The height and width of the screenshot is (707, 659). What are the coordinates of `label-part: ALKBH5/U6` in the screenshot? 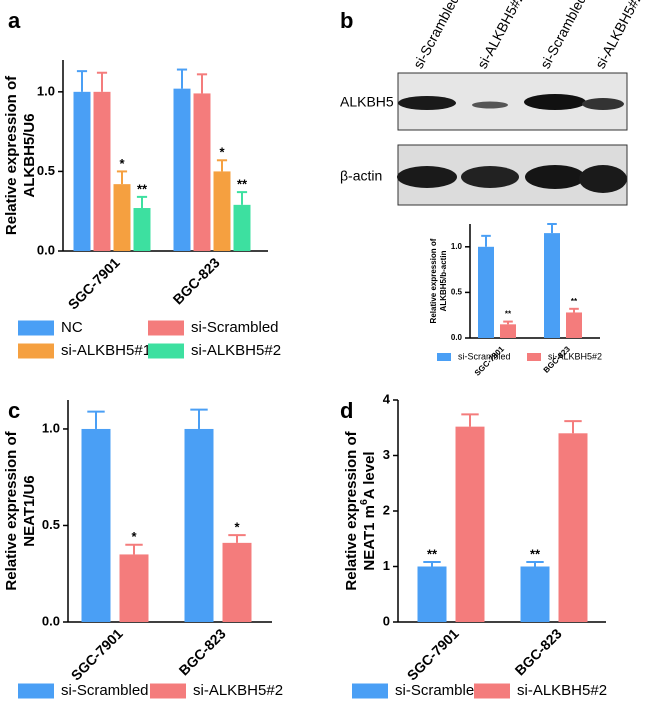 It's located at (29, 155).